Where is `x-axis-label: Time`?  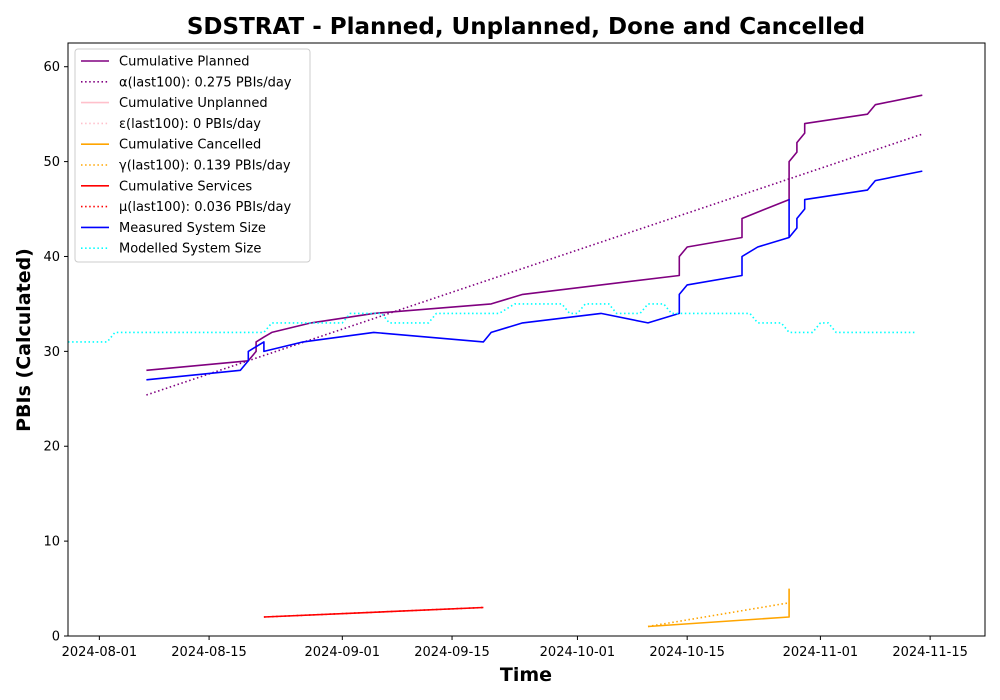 x-axis-label: Time is located at coordinates (526, 675).